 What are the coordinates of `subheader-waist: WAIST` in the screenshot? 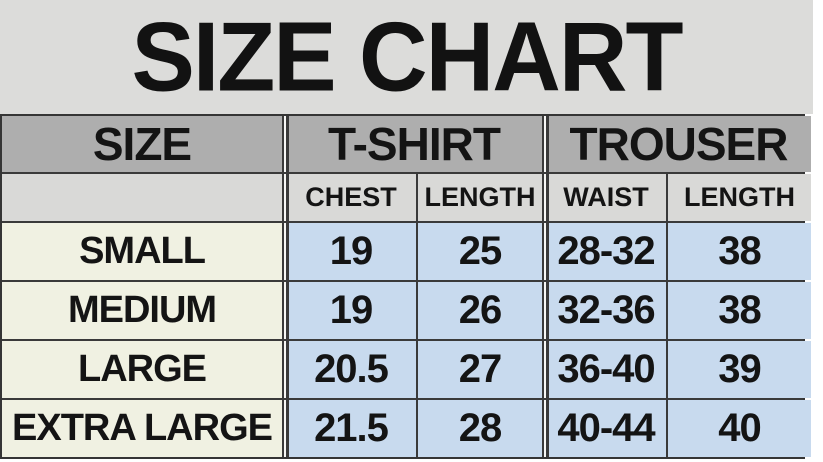 It's located at (605, 197).